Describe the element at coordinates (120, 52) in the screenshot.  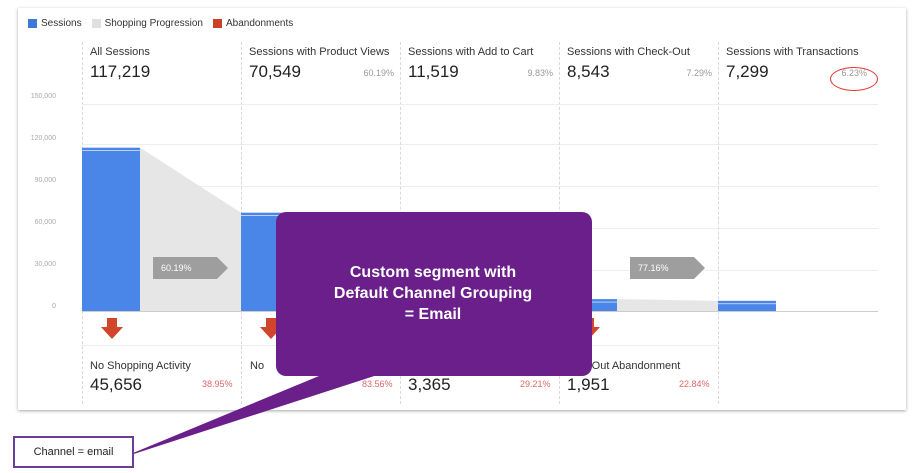
I see `stage-label: All Sessions` at that location.